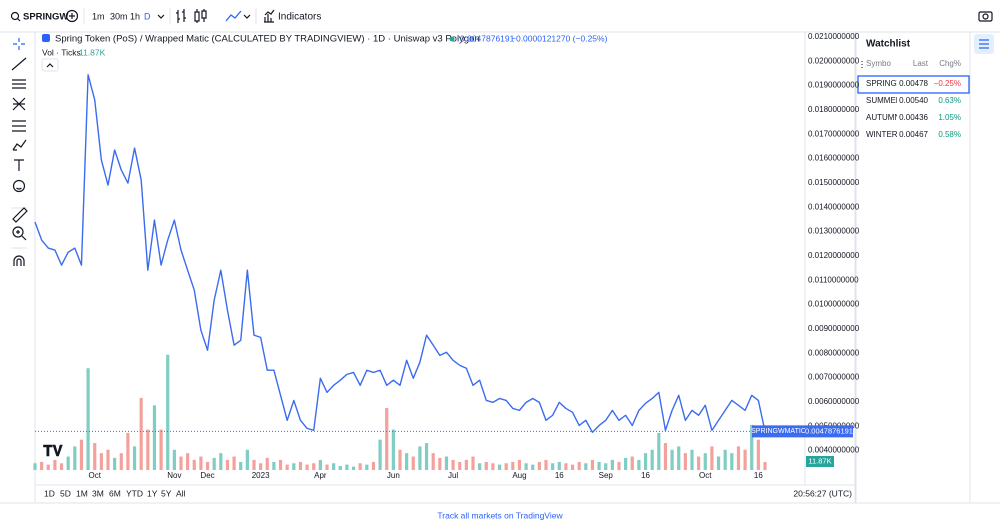  I want to click on range-button: 1D, so click(49, 493).